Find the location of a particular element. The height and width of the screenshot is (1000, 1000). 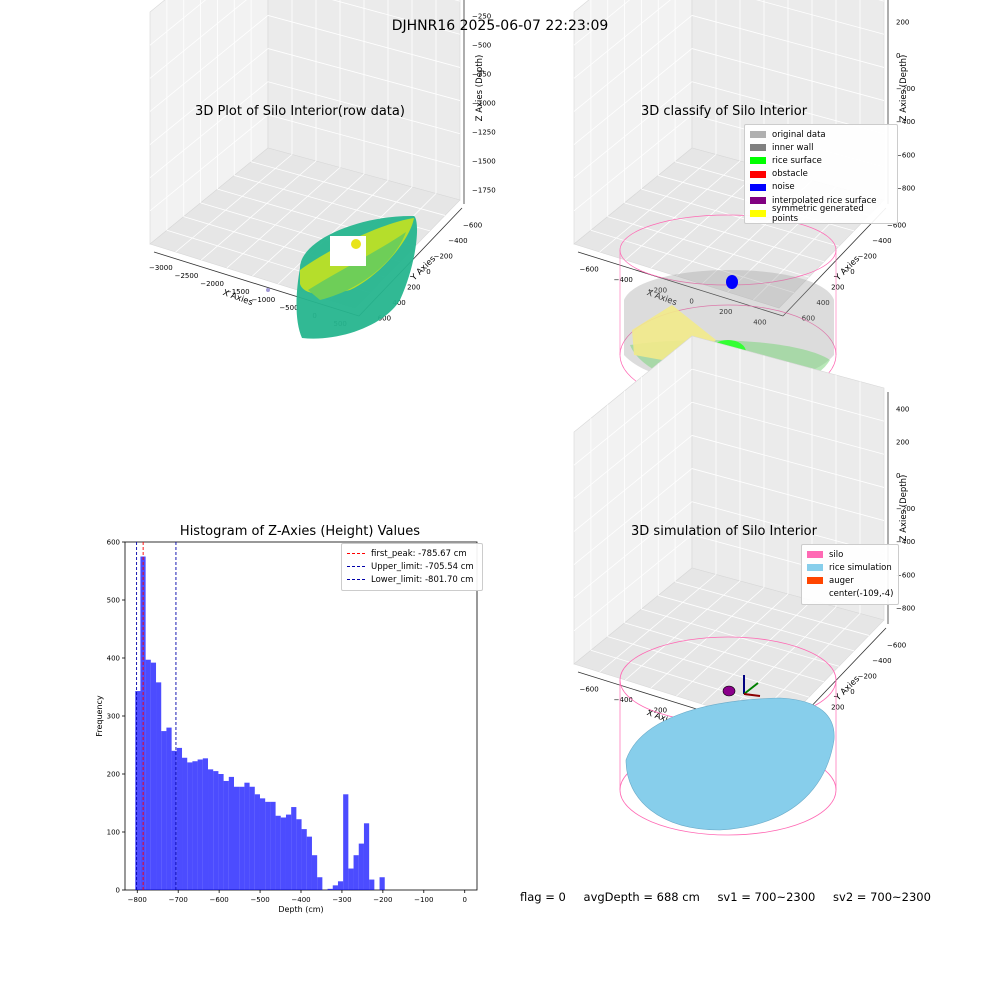

simulation-z-axis-label: Z Axies (Depth) is located at coordinates (904, 508).